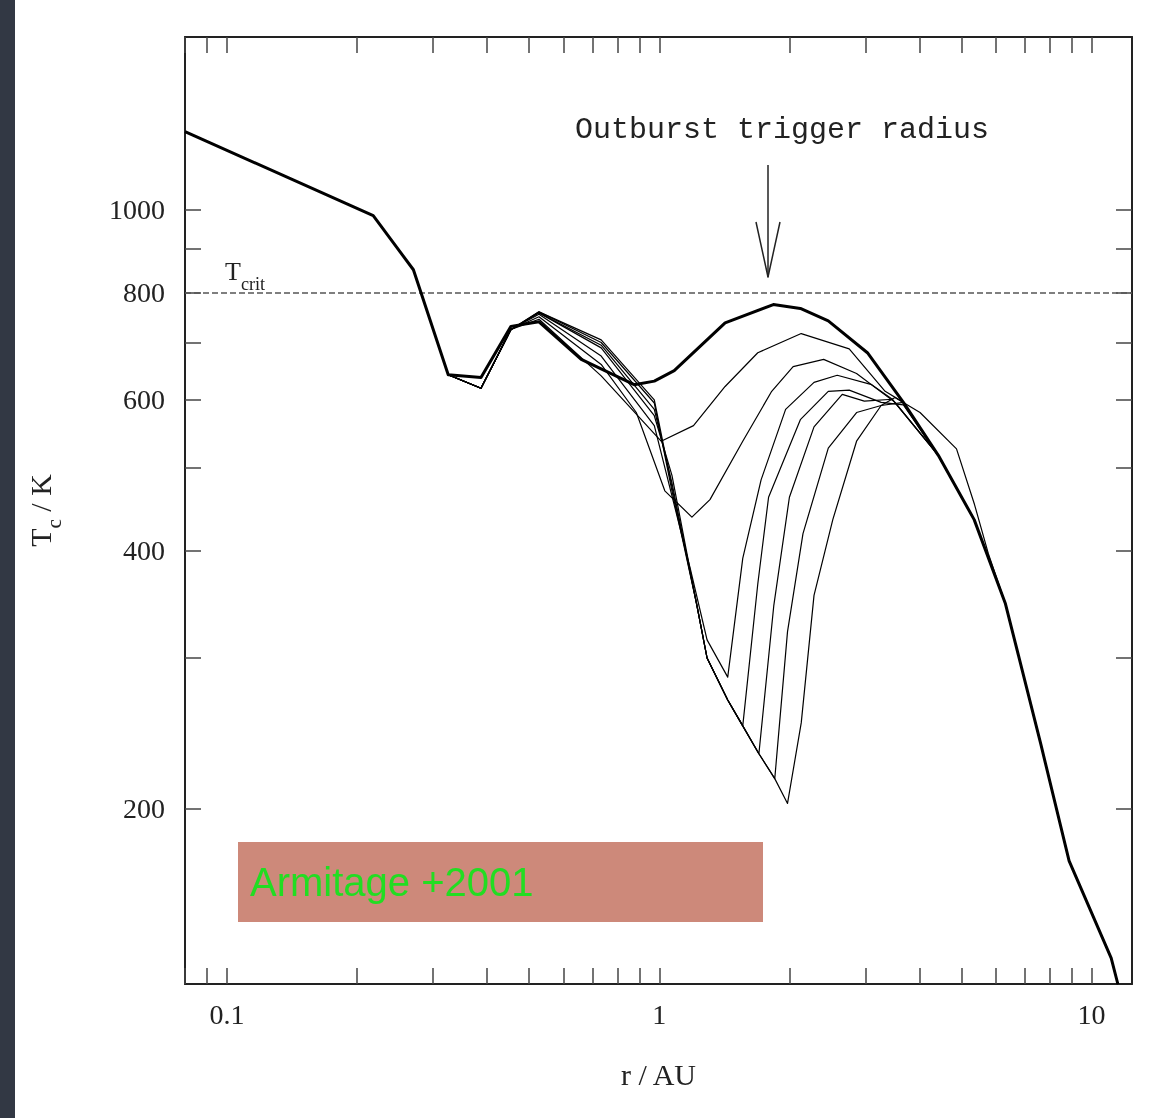 This screenshot has width=1165, height=1118. I want to click on annotation: Outburst trigger radius, so click(782, 130).